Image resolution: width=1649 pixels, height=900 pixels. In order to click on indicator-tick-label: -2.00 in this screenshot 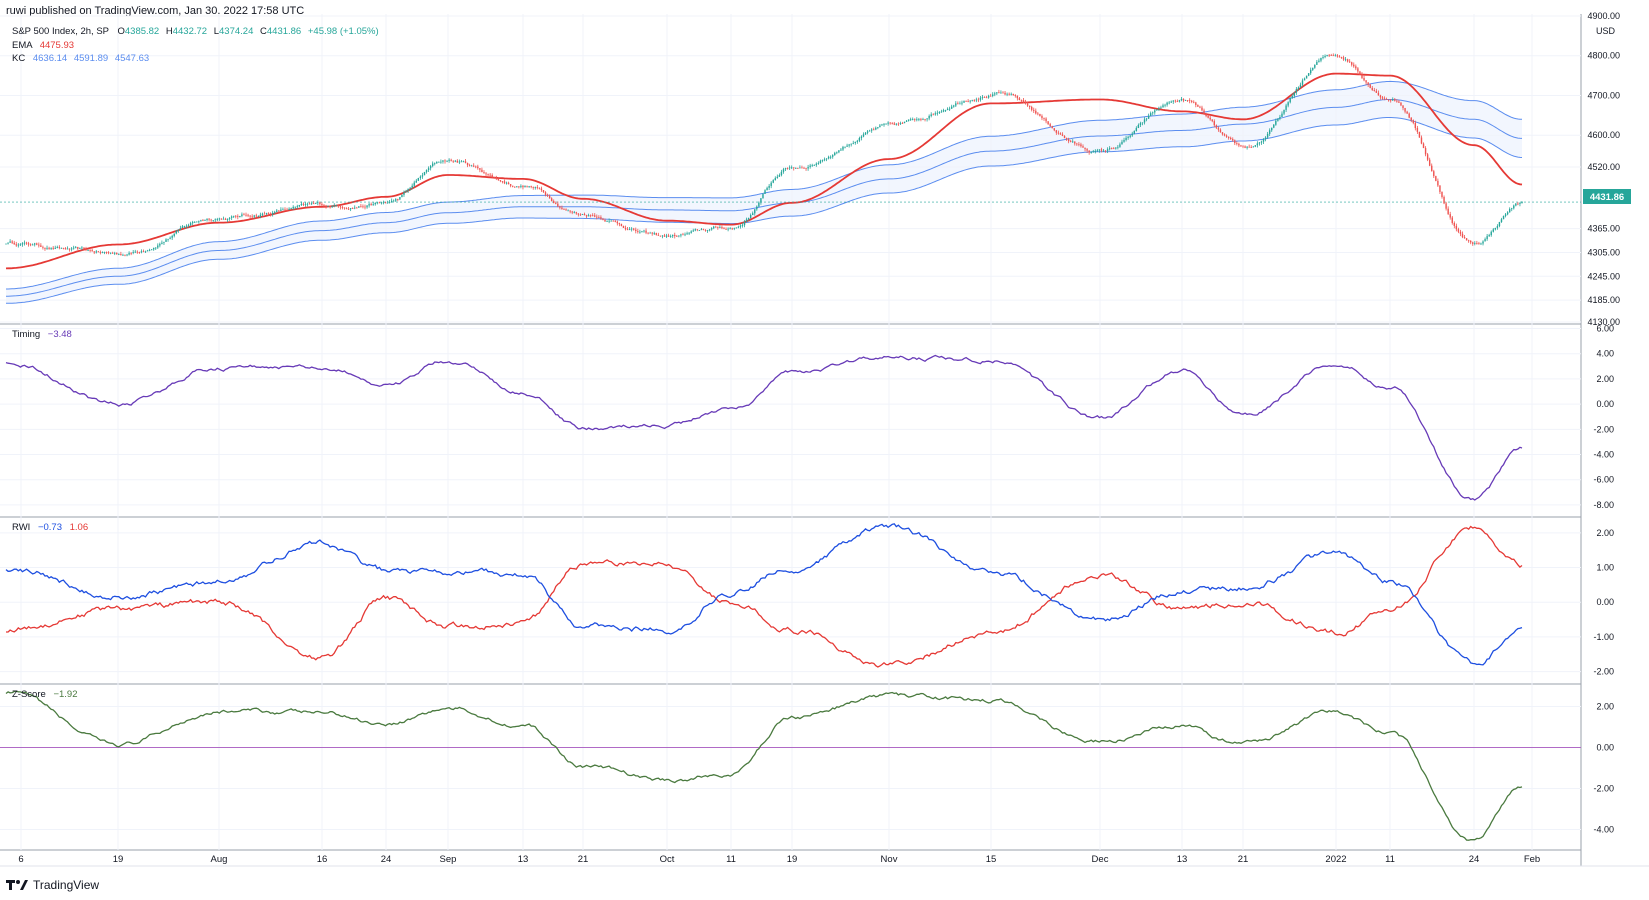, I will do `click(1603, 789)`.